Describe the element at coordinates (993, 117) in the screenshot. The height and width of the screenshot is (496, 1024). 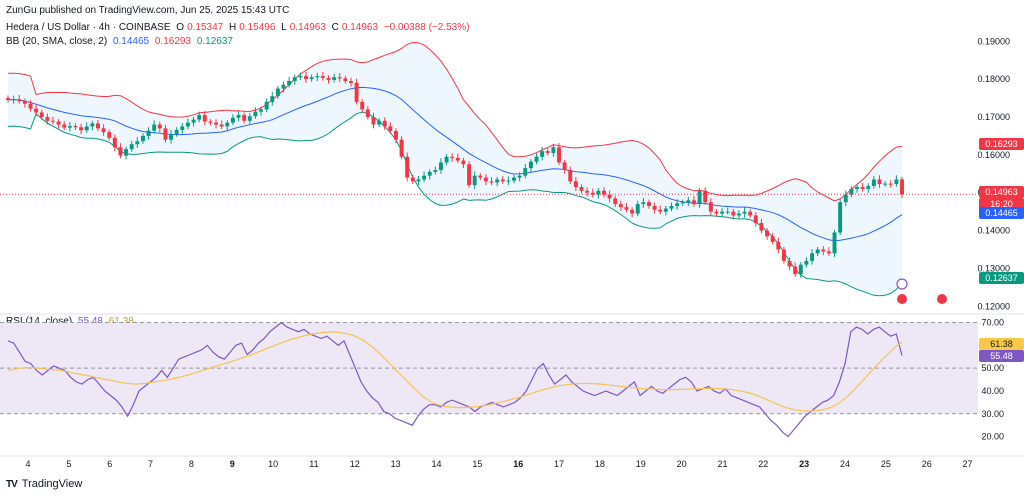
I see `price-axis-tick: 0.17000` at that location.